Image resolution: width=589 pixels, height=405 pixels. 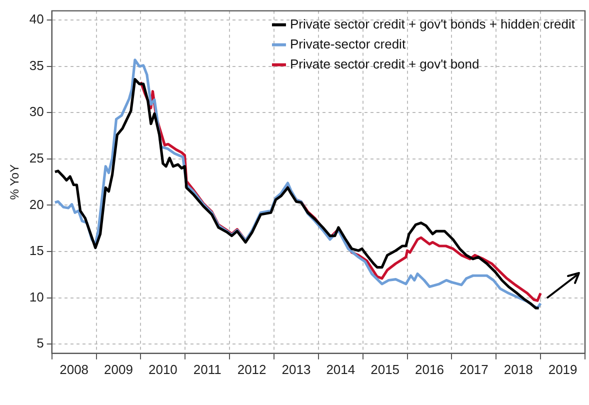 What do you see at coordinates (473, 369) in the screenshot?
I see `x-tick-label: 2017` at bounding box center [473, 369].